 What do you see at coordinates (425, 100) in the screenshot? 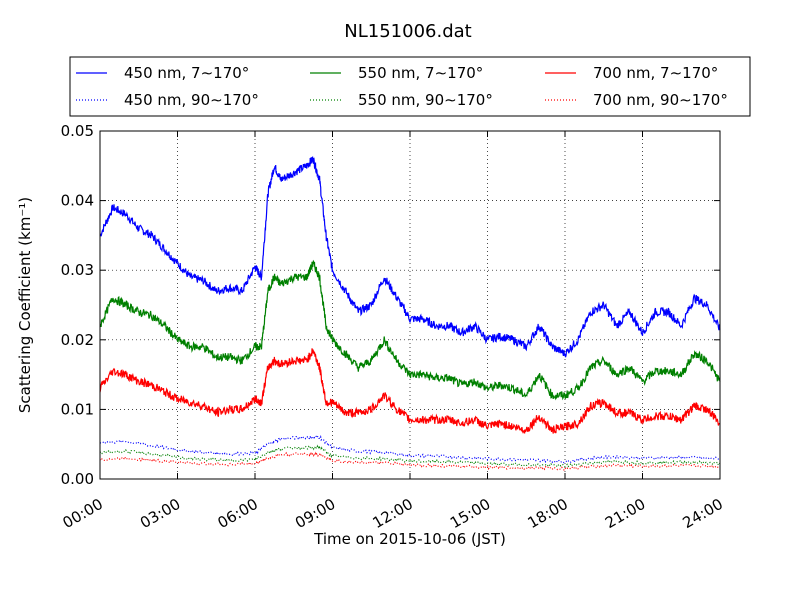
I see `legend-label: 550 nm, 90∼170°` at bounding box center [425, 100].